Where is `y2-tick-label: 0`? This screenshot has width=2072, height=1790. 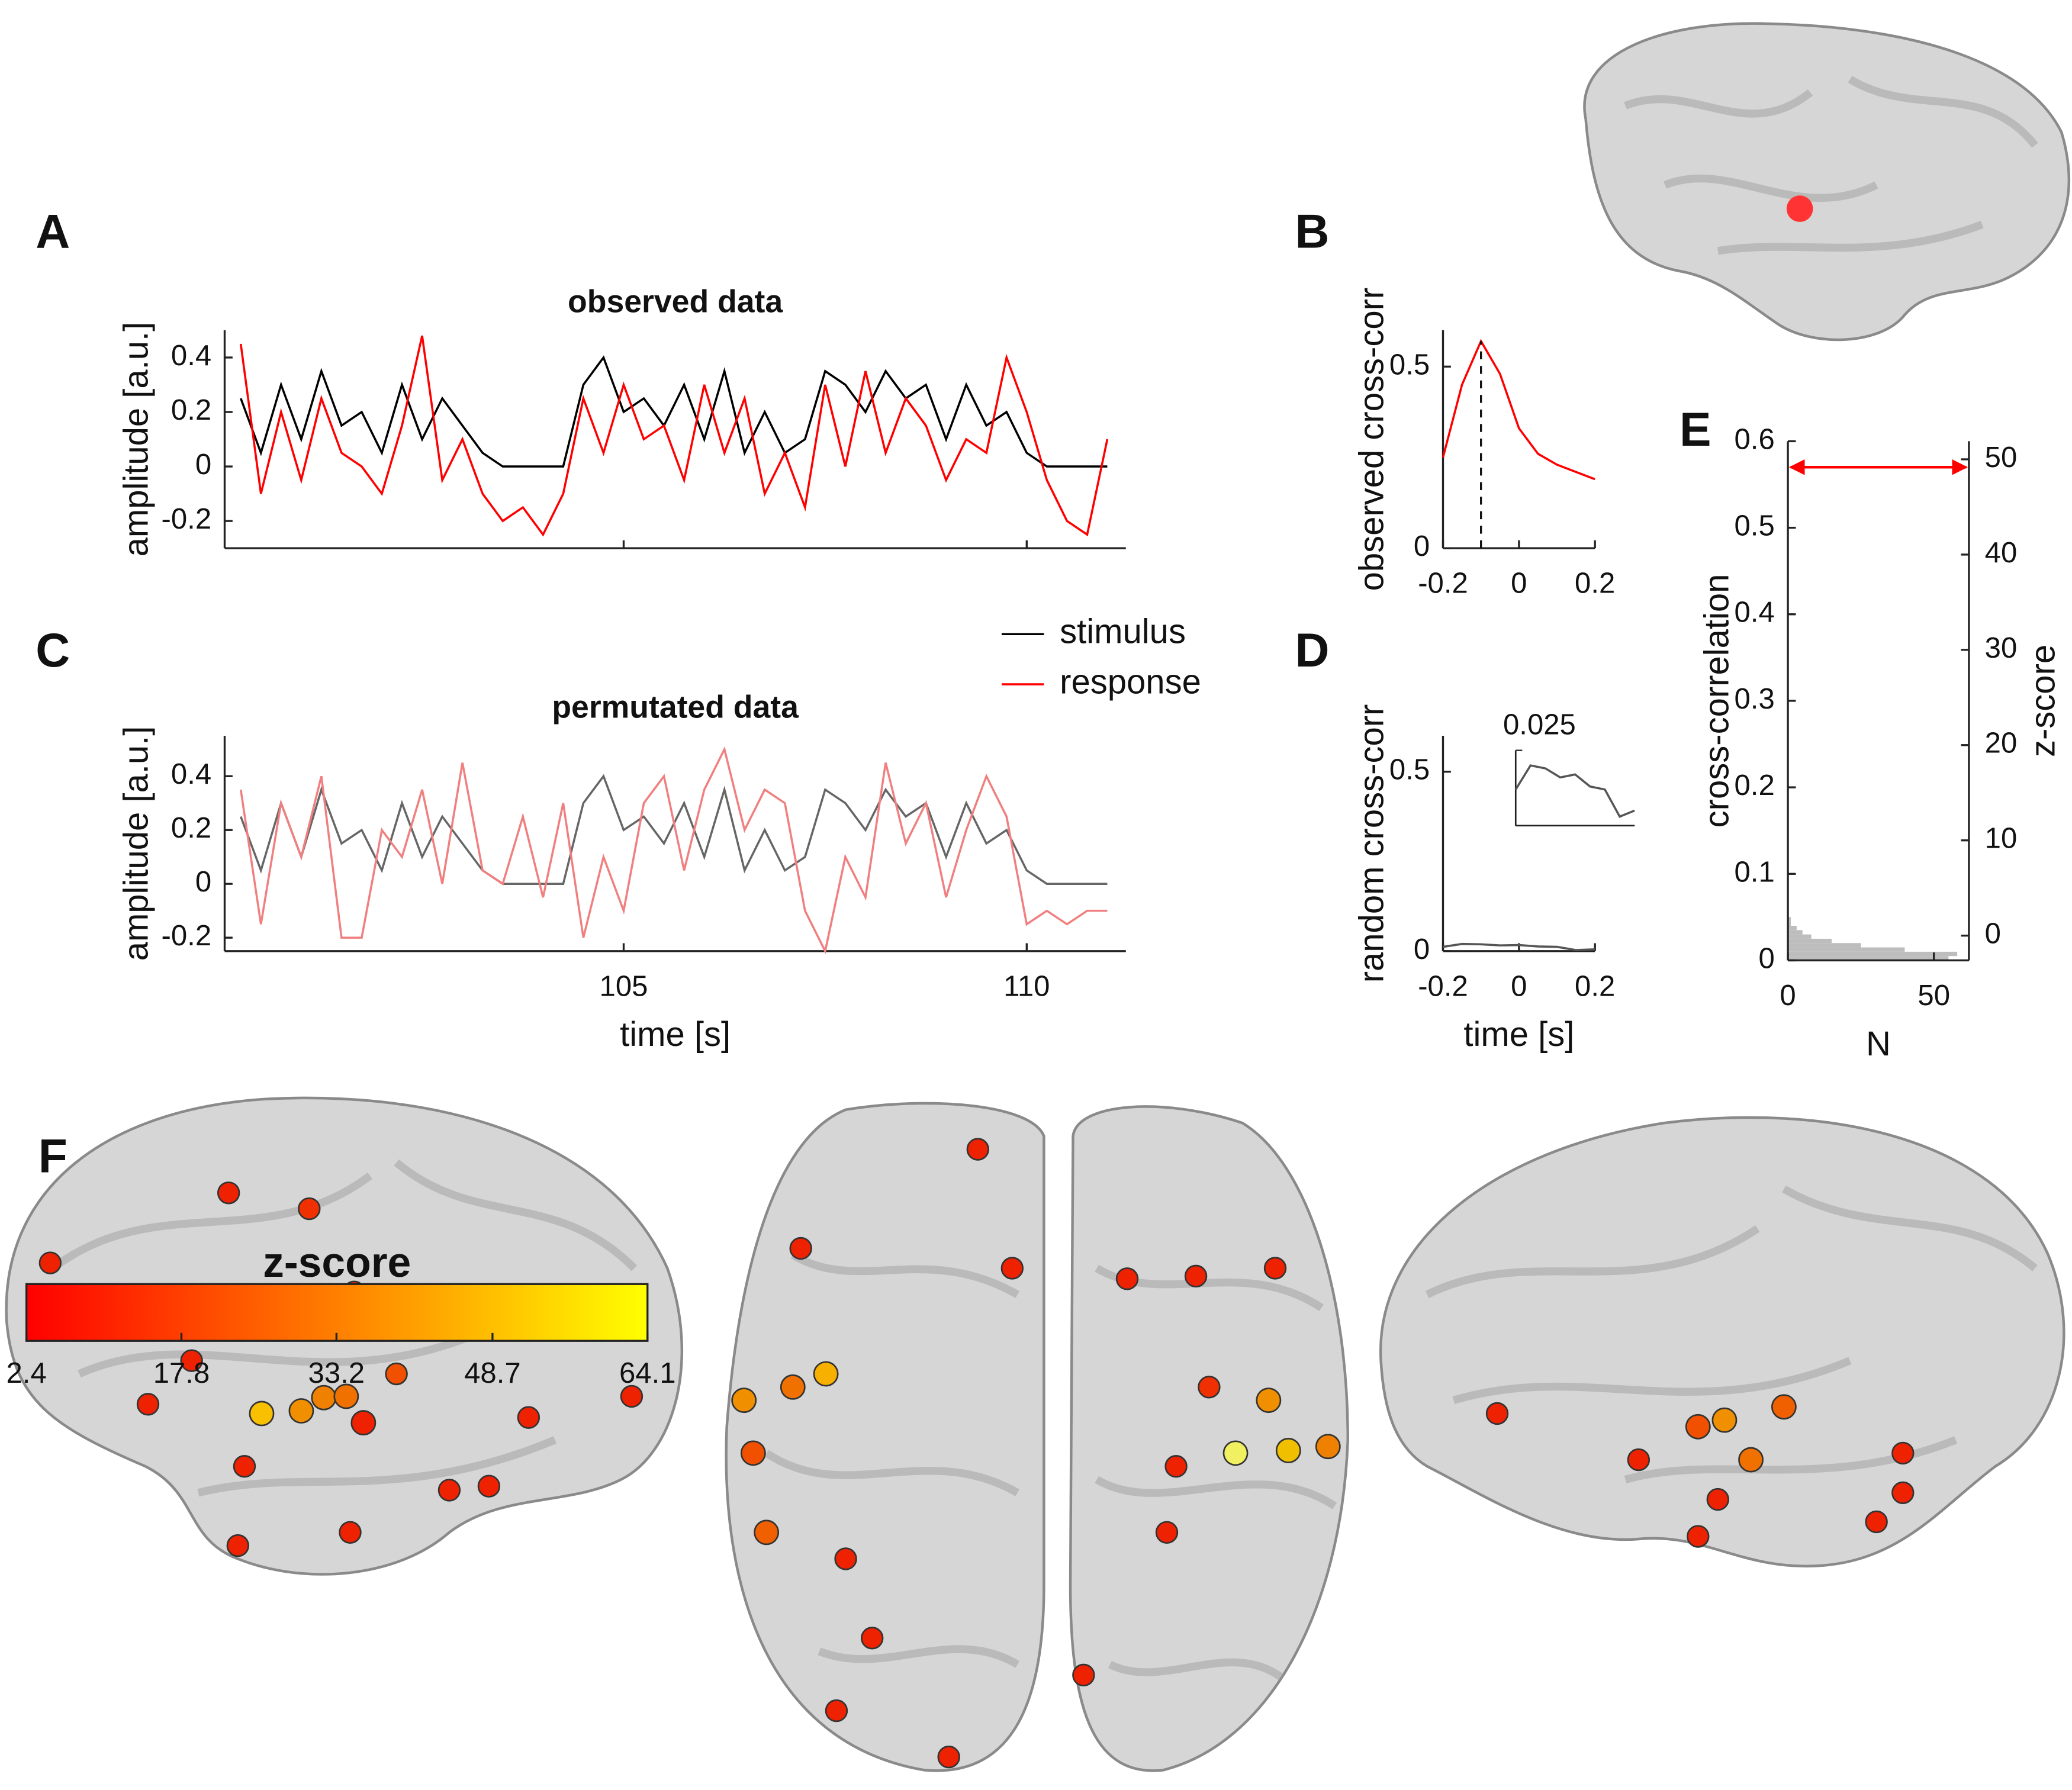
y2-tick-label: 0 is located at coordinates (1993, 934).